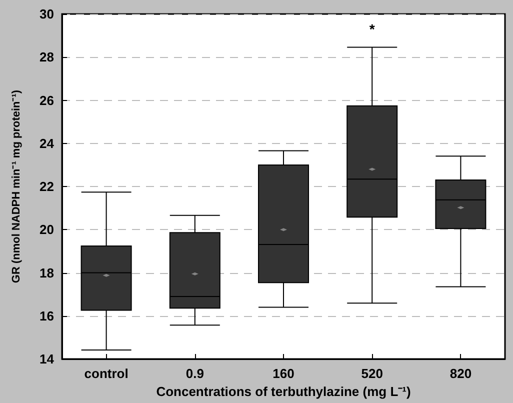 Image resolution: width=513 pixels, height=403 pixels. What do you see at coordinates (283, 391) in the screenshot?
I see `x-axis-title: Concentrations of terbuthylazine (mg L⁻¹)` at bounding box center [283, 391].